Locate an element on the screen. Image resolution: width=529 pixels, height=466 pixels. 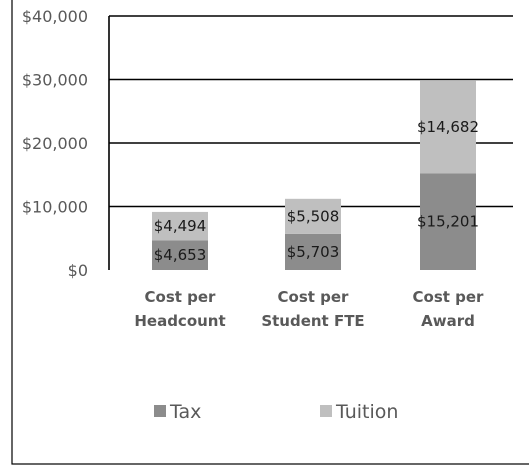
y-axis-ticks: $0 $10,000 $20,000 $30,000 $40,000 is located at coordinates (55, 143).